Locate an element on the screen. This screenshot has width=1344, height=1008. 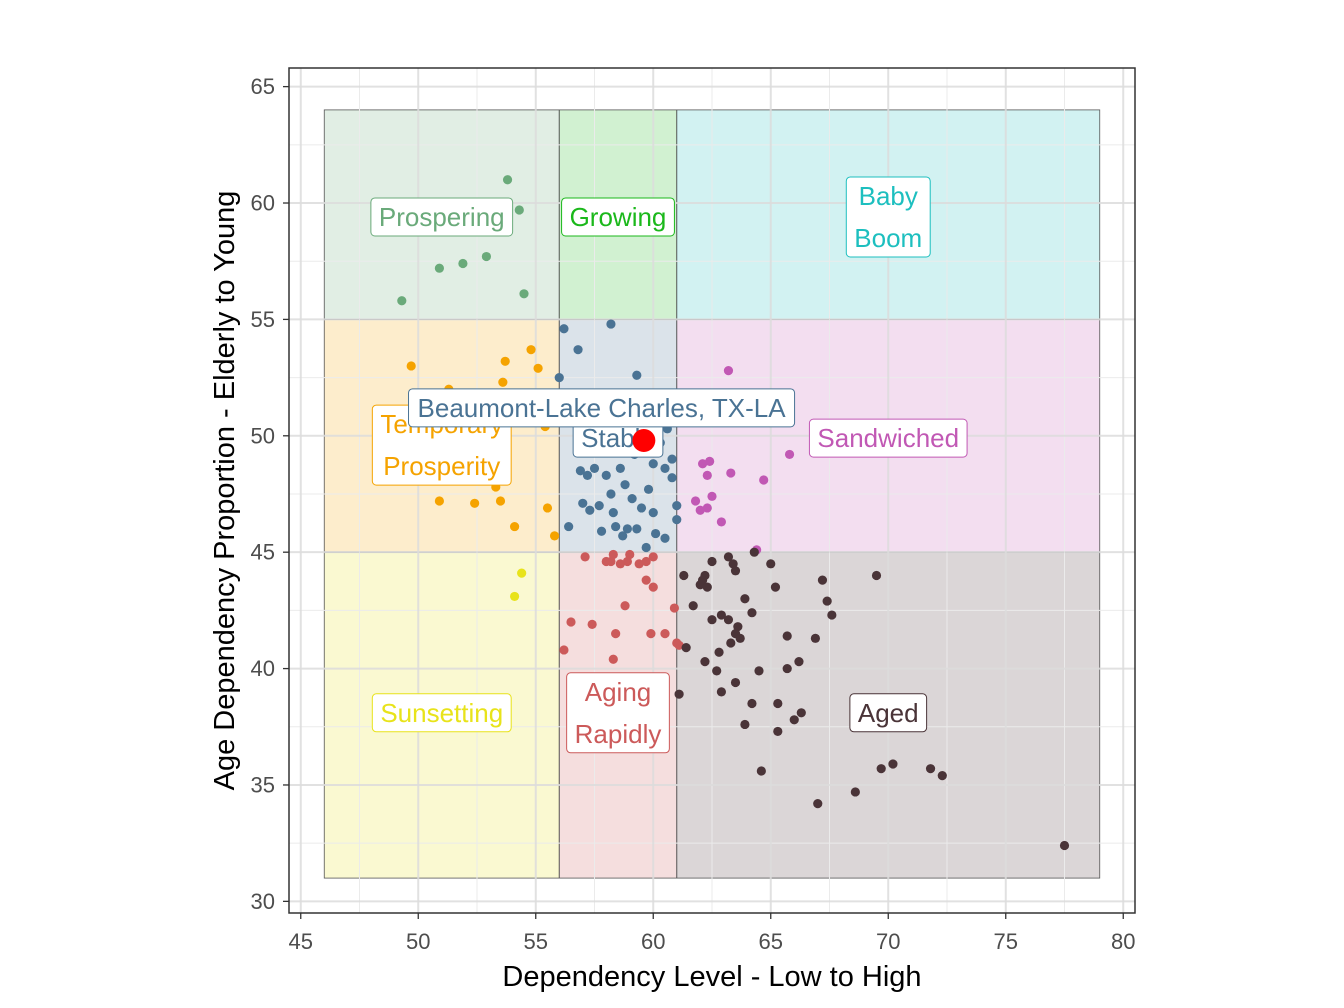
zone-label-aging-rapidly: Aging Rapidly is located at coordinates (618, 713).